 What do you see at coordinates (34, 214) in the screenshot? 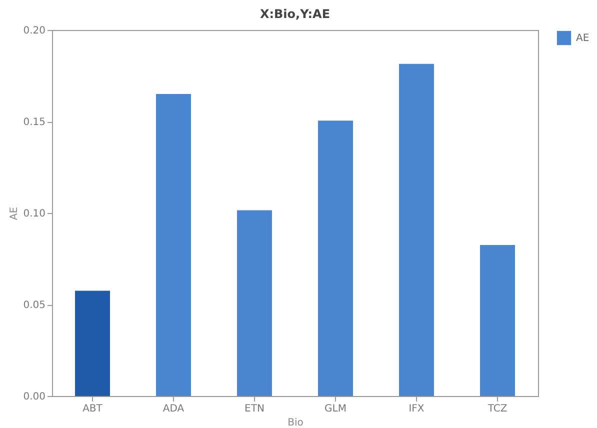
I see `y-tick-label: 0.10` at bounding box center [34, 214].